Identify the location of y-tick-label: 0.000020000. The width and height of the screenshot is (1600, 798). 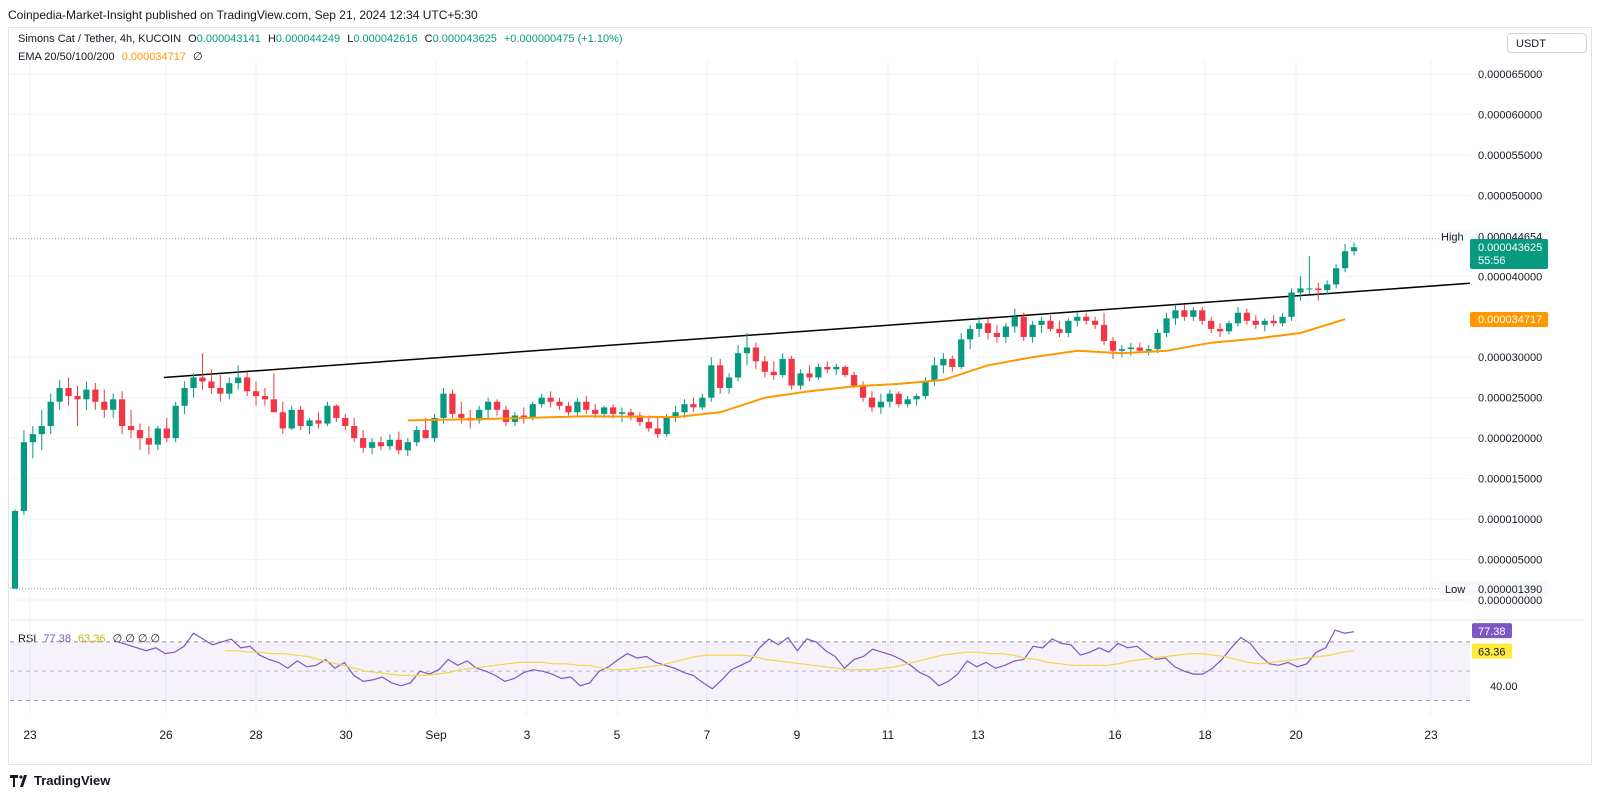
(1510, 439).